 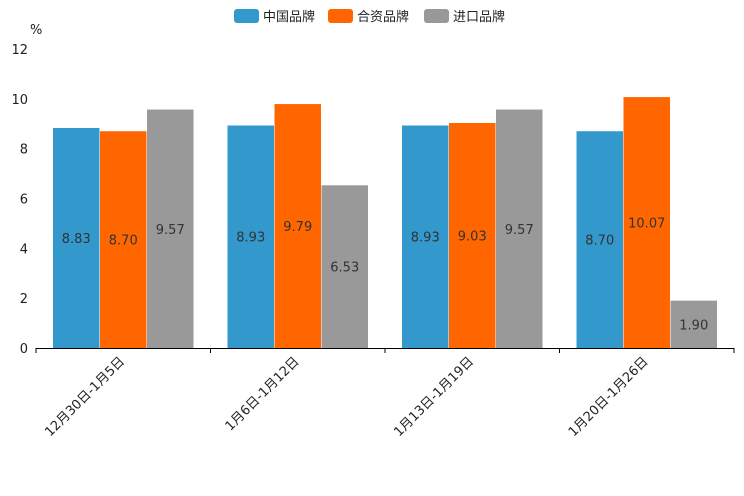 What do you see at coordinates (479, 17) in the screenshot?
I see `legend-label-3: 进口品牌` at bounding box center [479, 17].